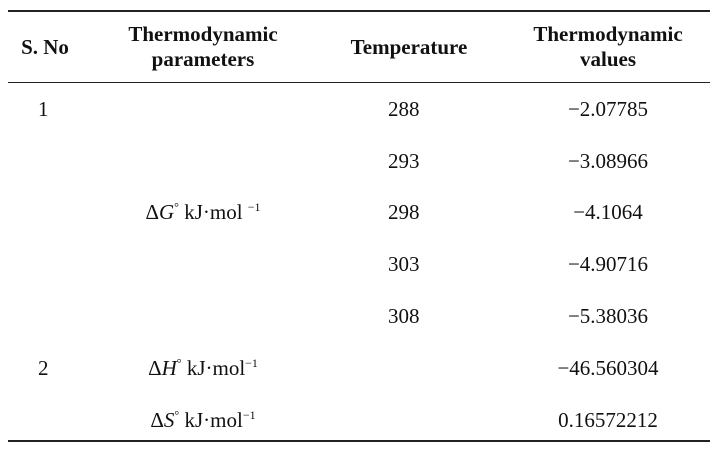 This screenshot has height=455, width=720. What do you see at coordinates (404, 316) in the screenshot?
I see `row-5-temperature: 308` at bounding box center [404, 316].